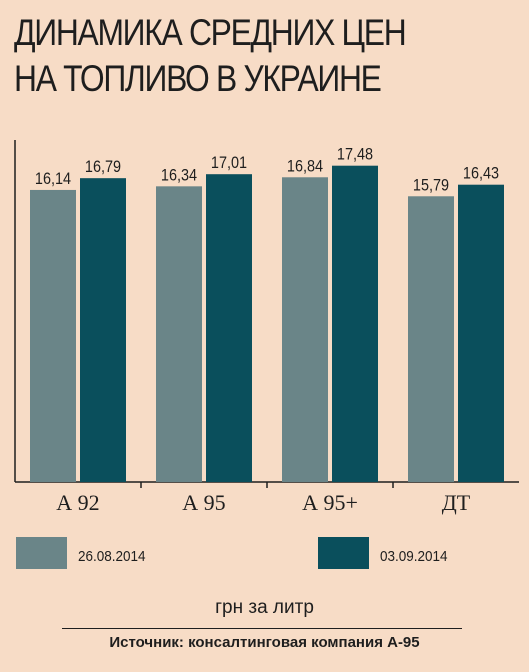 The width and height of the screenshot is (529, 672). I want to click on unit-label: грн за литр, so click(264, 607).